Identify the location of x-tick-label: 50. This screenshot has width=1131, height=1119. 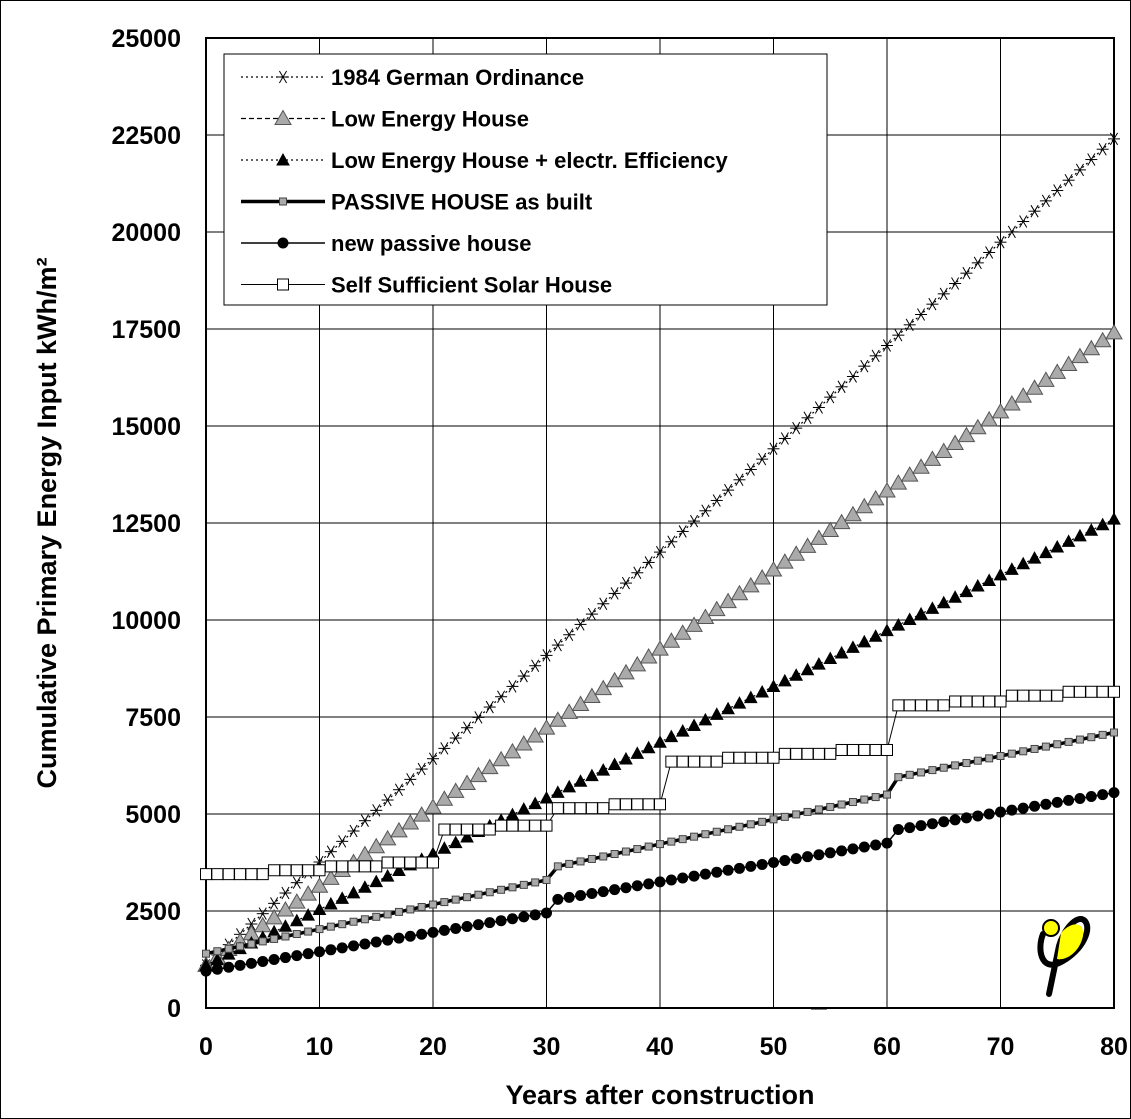
(774, 1047).